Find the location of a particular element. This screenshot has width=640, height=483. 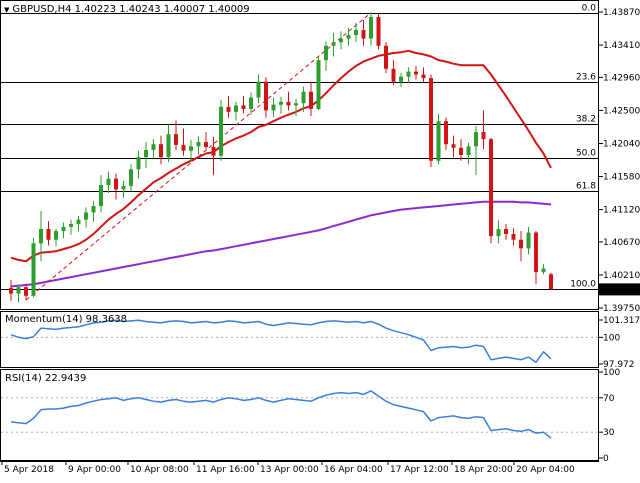

momentum-tick-label: 97.972 is located at coordinates (619, 365).